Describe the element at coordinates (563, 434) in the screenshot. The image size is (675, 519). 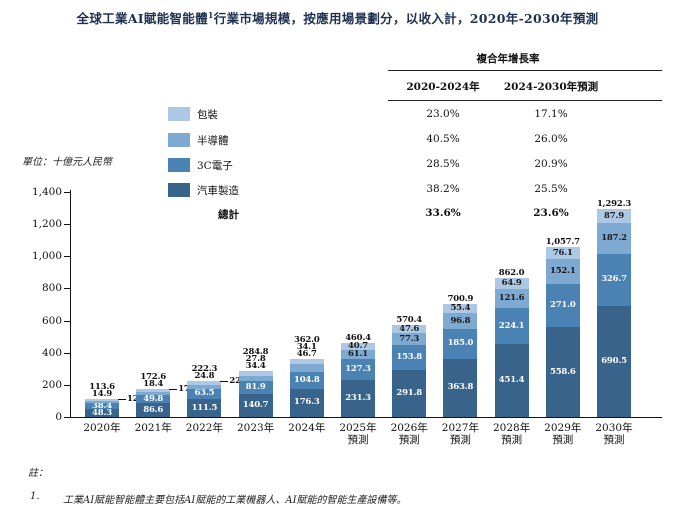
I see `x-axis-label: 2029年 預測` at that location.